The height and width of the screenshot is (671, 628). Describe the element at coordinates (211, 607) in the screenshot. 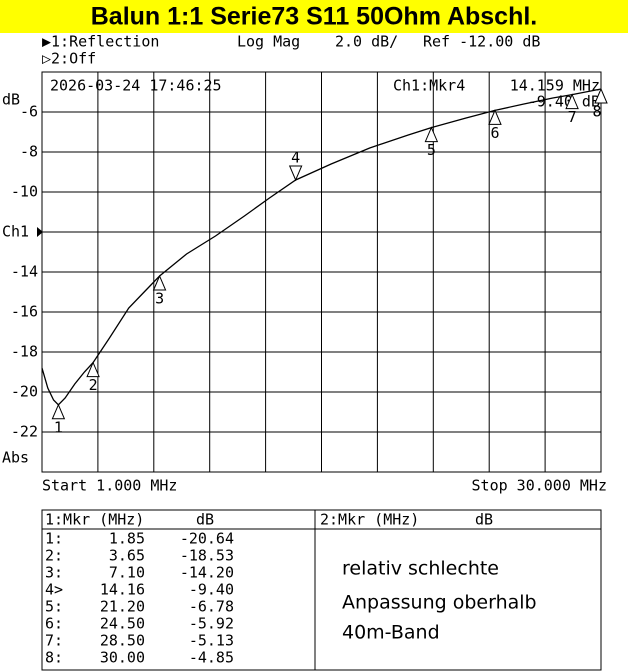

I see `table-cell: -6.78` at that location.